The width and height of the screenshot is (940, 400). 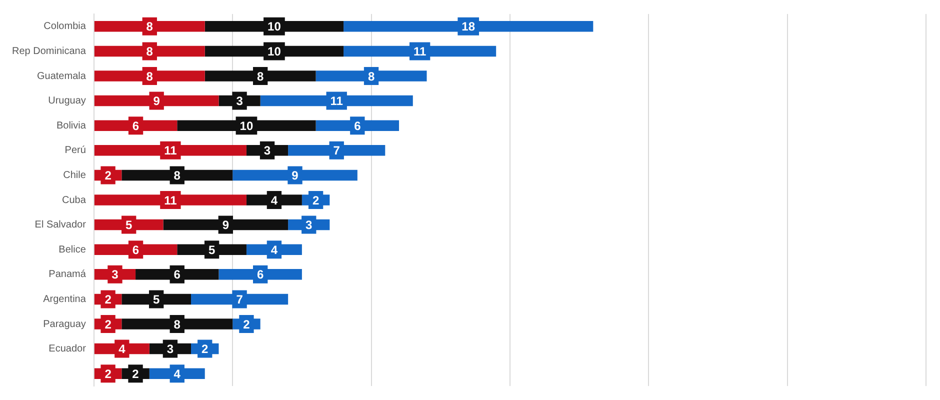 I want to click on data-label: 18, so click(x=469, y=27).